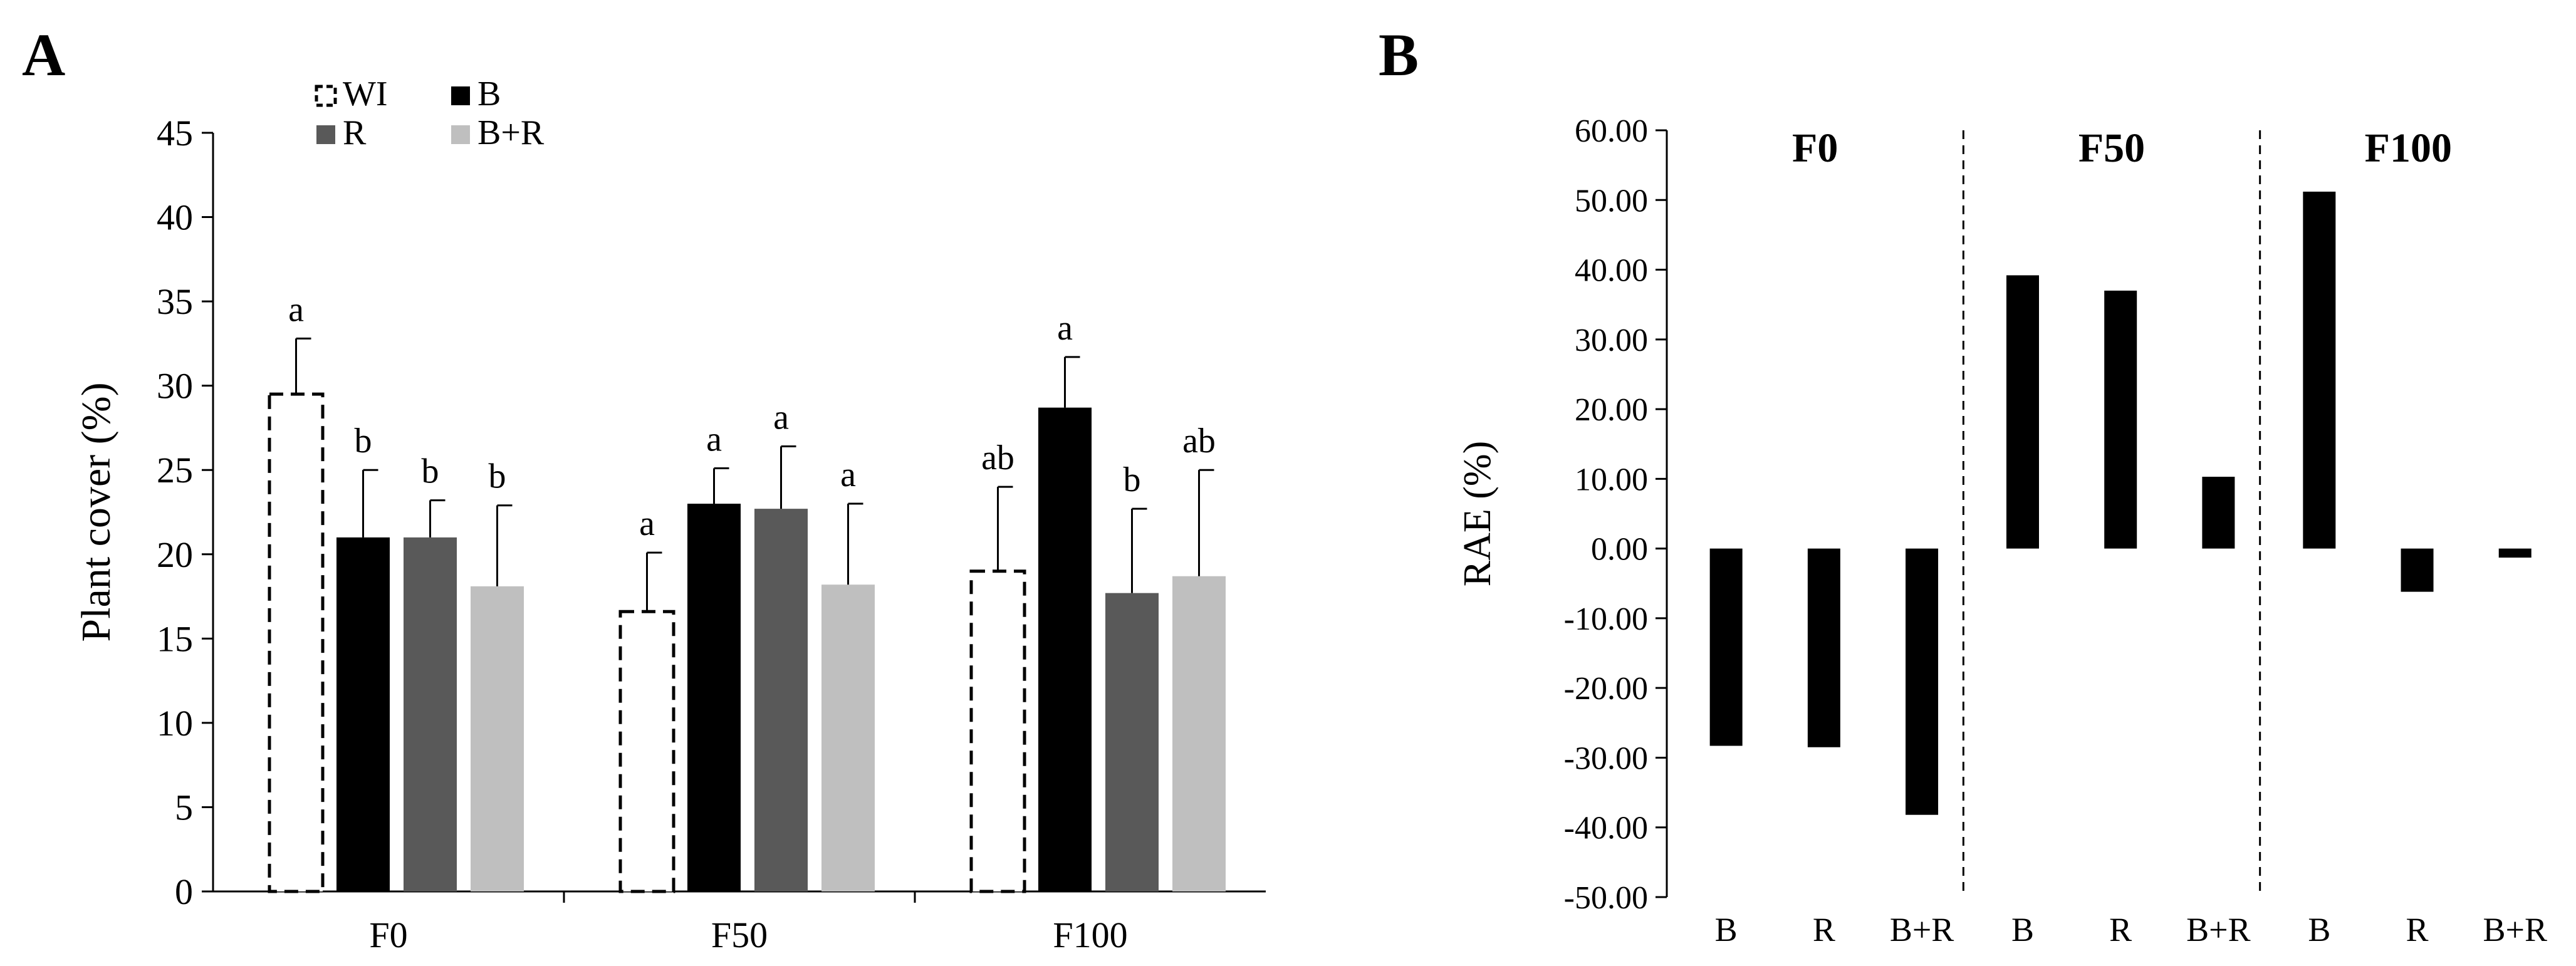 The width and height of the screenshot is (2576, 966). I want to click on y-tick-label: 0.00, so click(1619, 550).